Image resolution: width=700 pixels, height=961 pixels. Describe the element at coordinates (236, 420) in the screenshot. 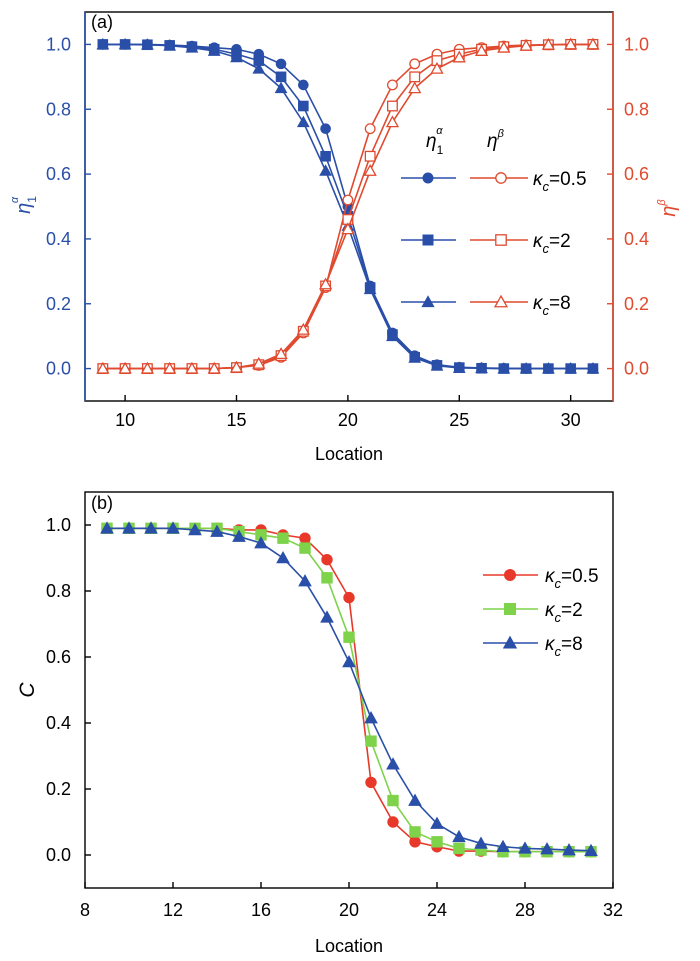

I see `x-tick-label: 15` at that location.